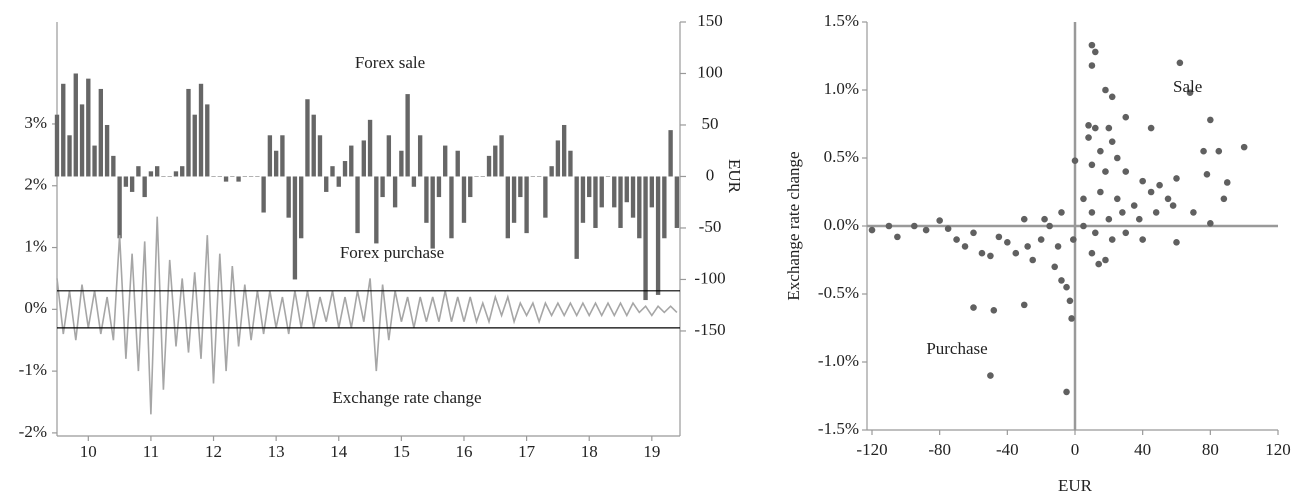  Describe the element at coordinates (392, 252) in the screenshot. I see `annotation: Forex purchase` at that location.